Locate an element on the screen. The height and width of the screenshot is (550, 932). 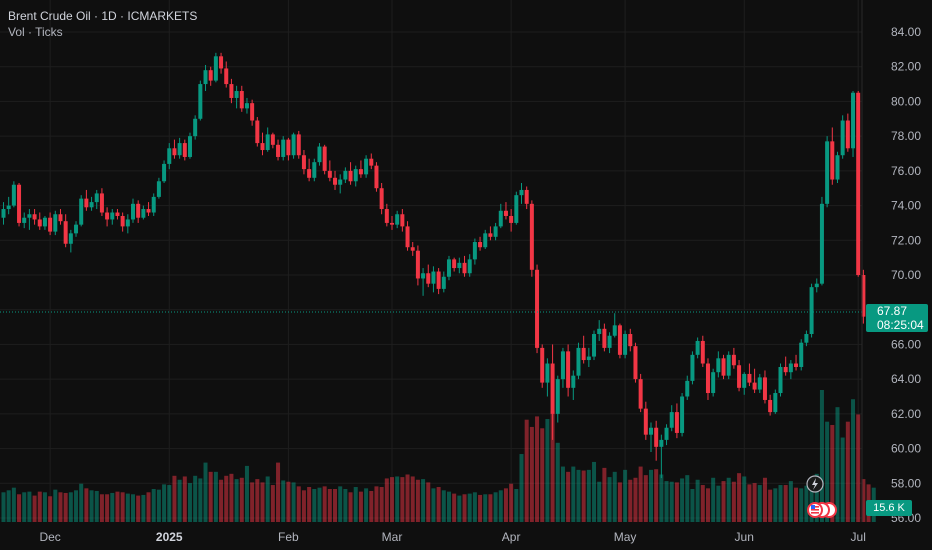
price-tick-label: 80.00 is located at coordinates (906, 101).